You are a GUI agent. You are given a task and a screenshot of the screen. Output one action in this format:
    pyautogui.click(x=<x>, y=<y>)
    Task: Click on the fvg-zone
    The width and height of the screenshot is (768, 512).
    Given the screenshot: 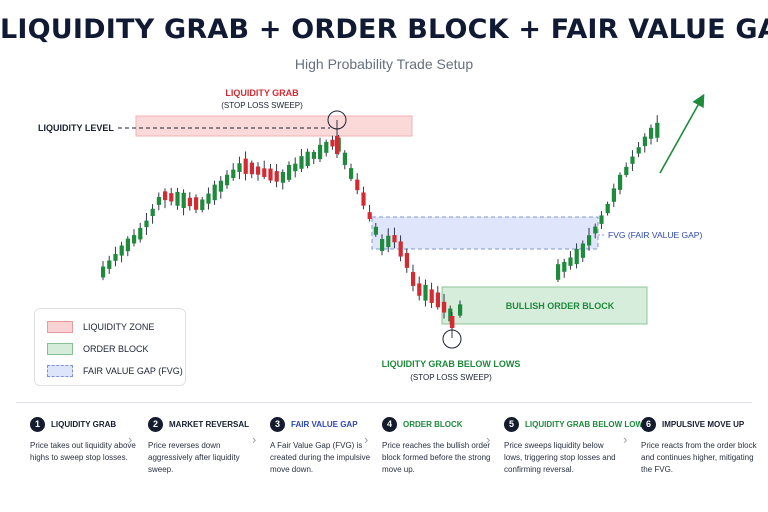 What is the action you would take?
    pyautogui.click(x=485, y=233)
    